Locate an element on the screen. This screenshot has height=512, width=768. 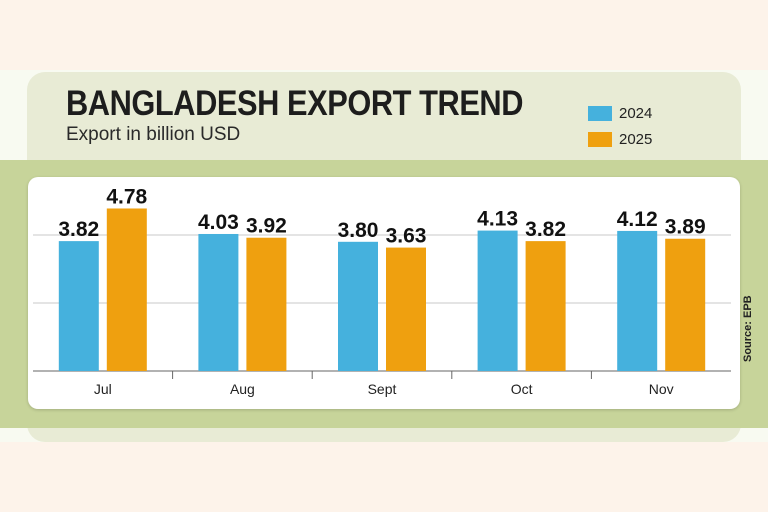
legend-item-2024: 2024 is located at coordinates (620, 113).